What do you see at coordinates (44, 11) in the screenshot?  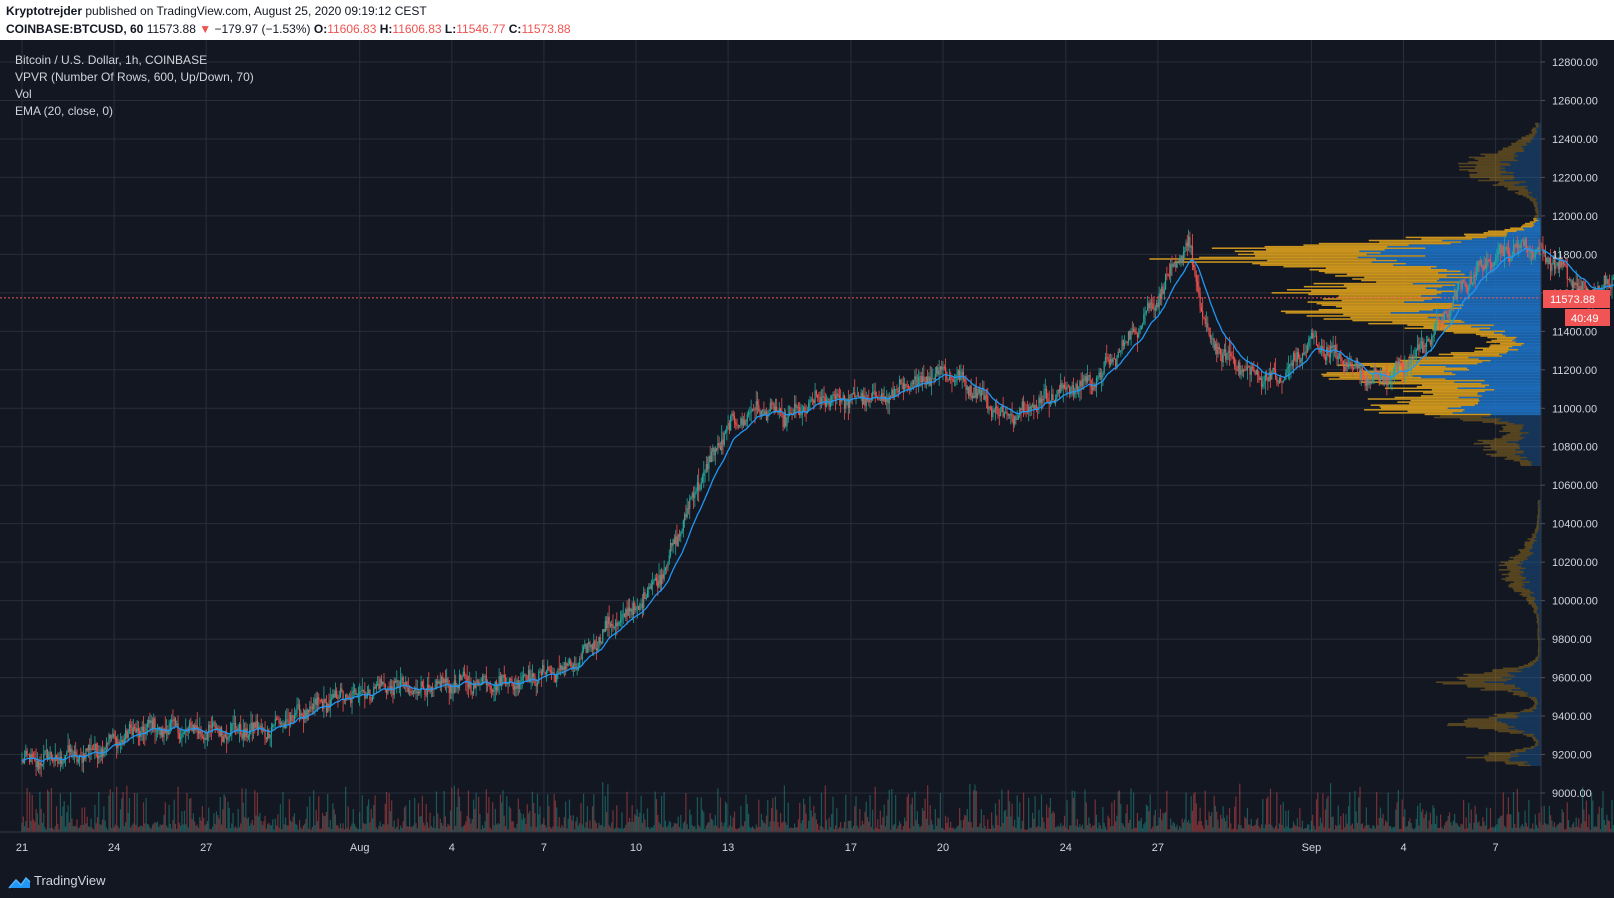 I see `author-name: Kryptotrejder` at bounding box center [44, 11].